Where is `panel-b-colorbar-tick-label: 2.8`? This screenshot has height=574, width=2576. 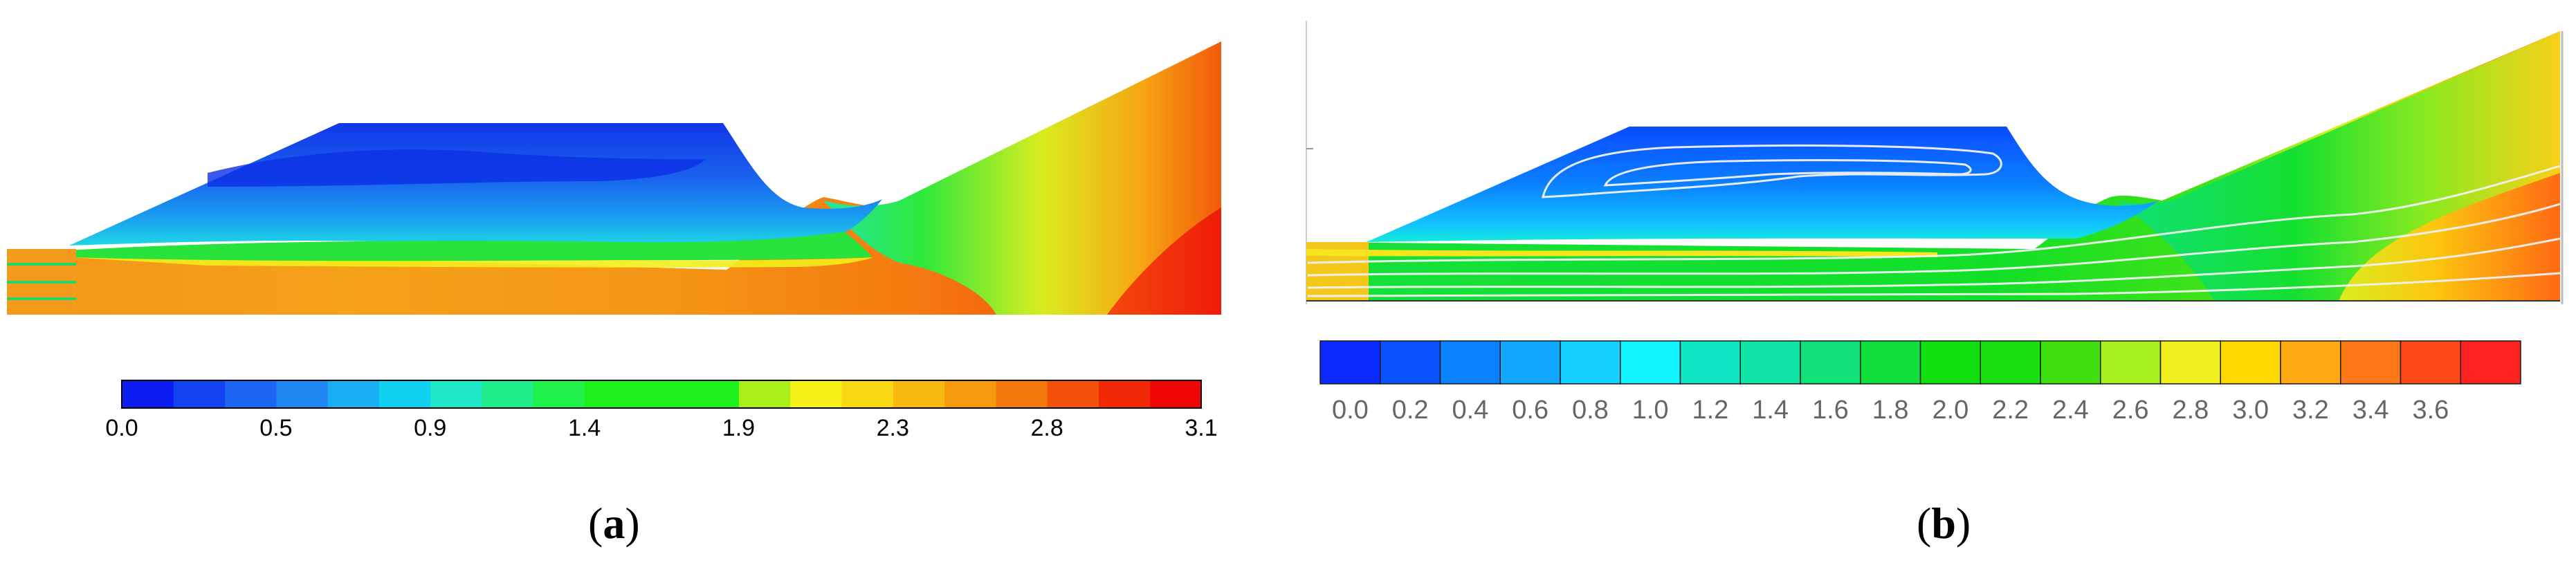
panel-b-colorbar-tick-label: 2.8 is located at coordinates (2190, 411).